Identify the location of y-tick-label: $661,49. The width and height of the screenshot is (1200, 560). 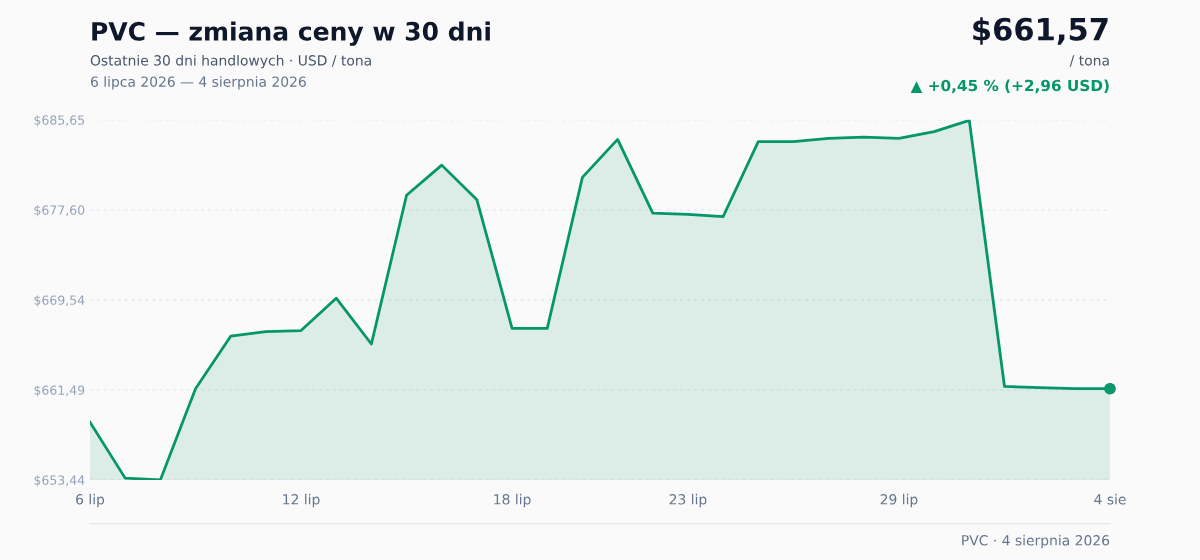
(59, 391).